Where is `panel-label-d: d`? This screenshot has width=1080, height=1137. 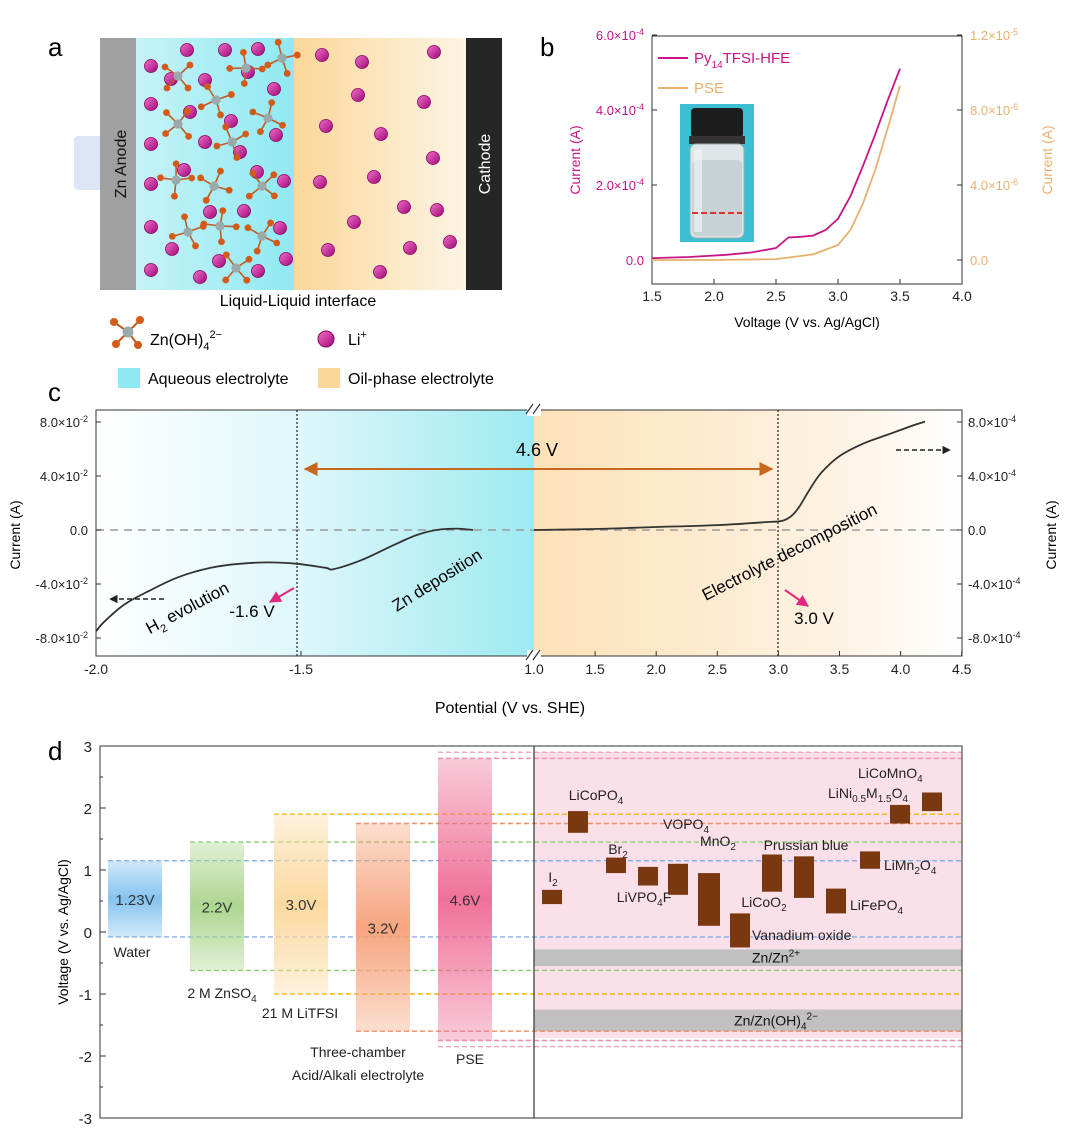
panel-label-d: d is located at coordinates (55, 751).